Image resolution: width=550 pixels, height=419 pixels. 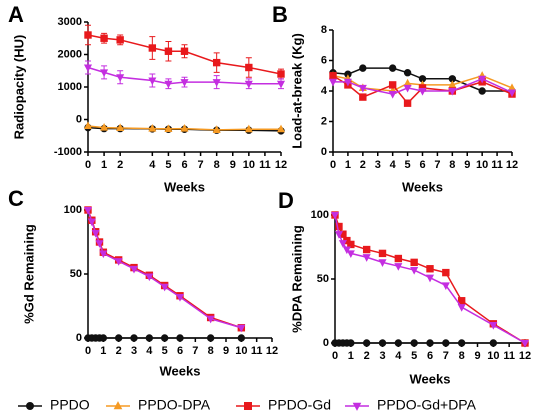 What do you see at coordinates (174, 405) in the screenshot?
I see `legend-label: PPDO-DPA` at bounding box center [174, 405].